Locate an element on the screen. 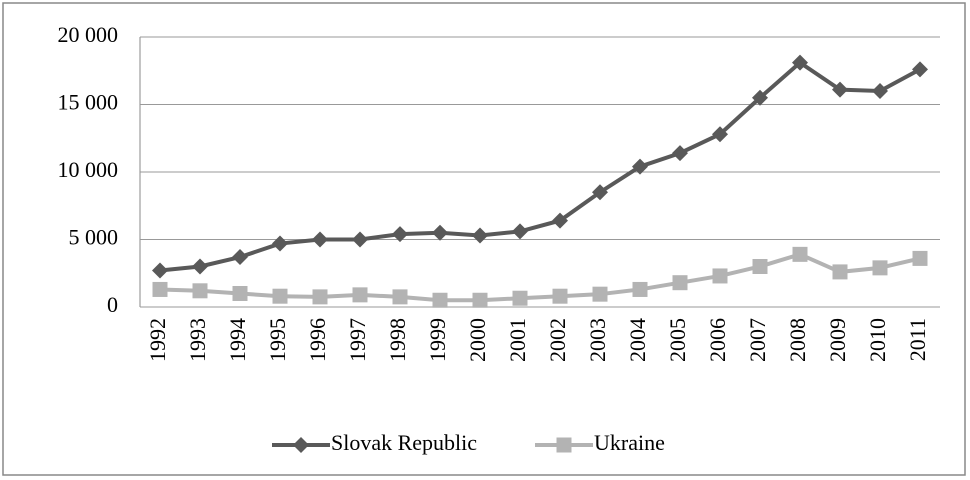 The width and height of the screenshot is (970, 480). x-tick-label: 1997 is located at coordinates (357, 340).